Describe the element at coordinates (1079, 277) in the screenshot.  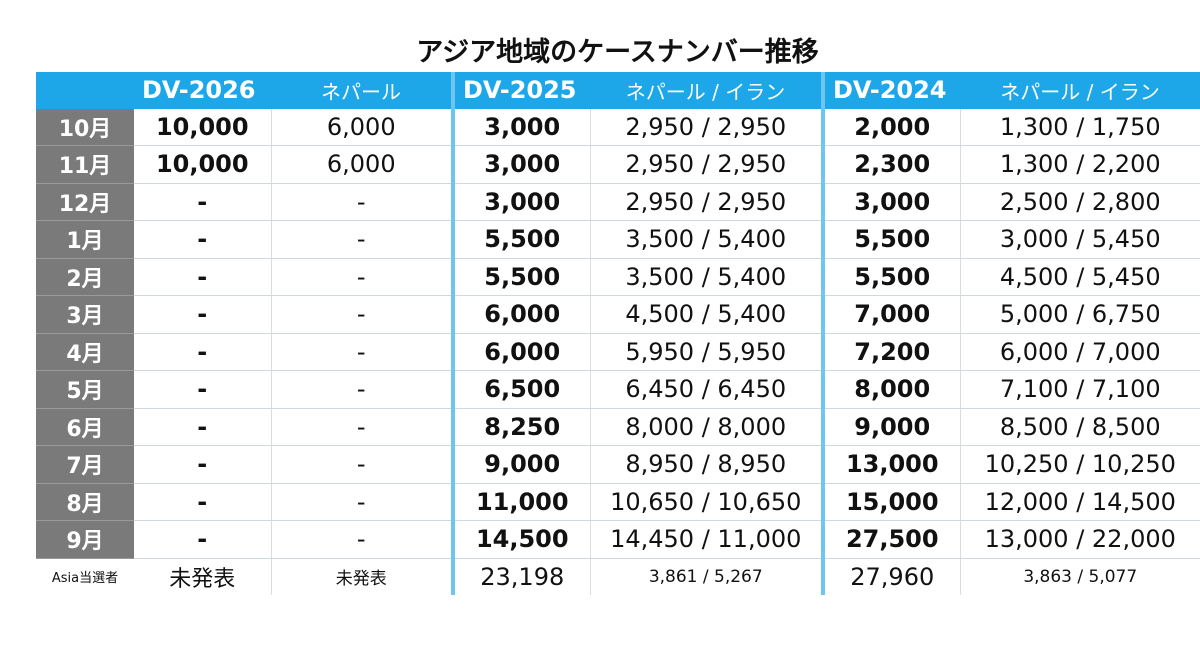
I see `dv2024-nepal-iran-cell: 4,500 / 5,450` at that location.